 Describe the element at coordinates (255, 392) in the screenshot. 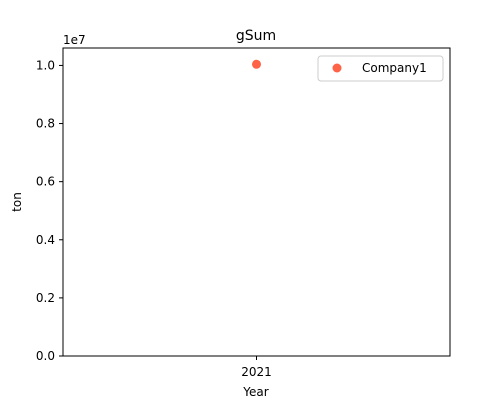

I see `x-axis-label: Year` at that location.